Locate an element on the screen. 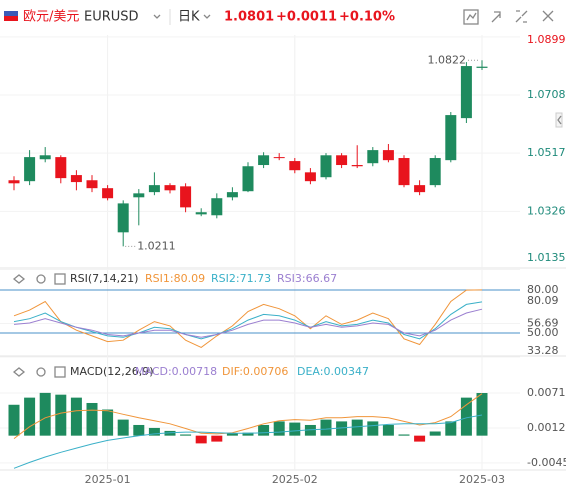  y-tick-label: 33.28 is located at coordinates (543, 350).